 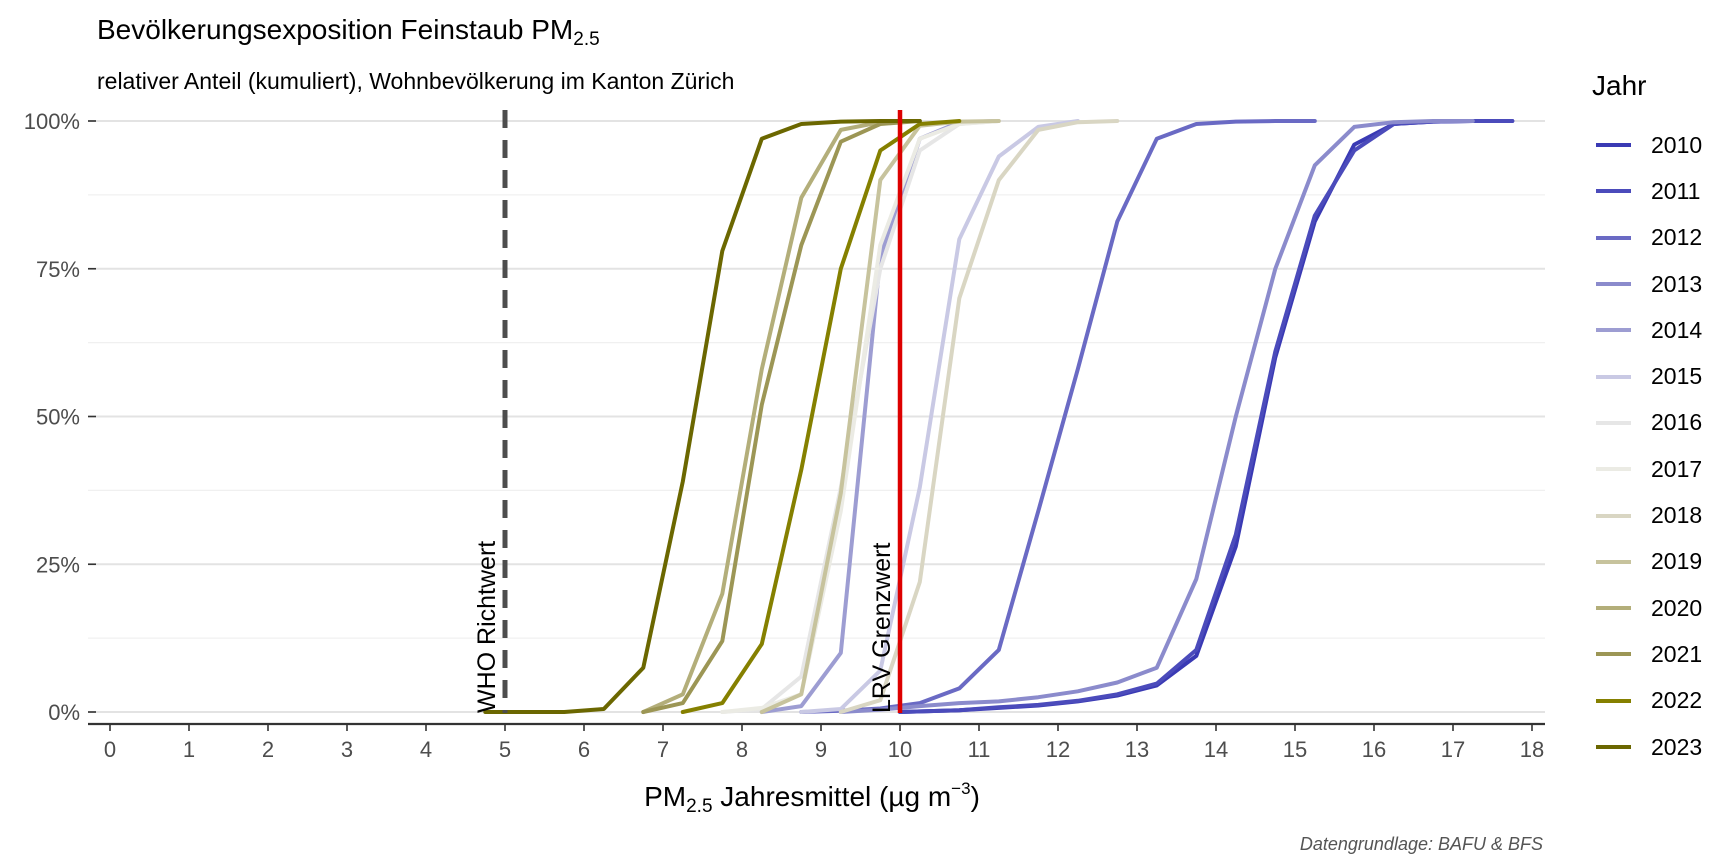 I want to click on legend-item-2020: 2020, so click(x=1649, y=608).